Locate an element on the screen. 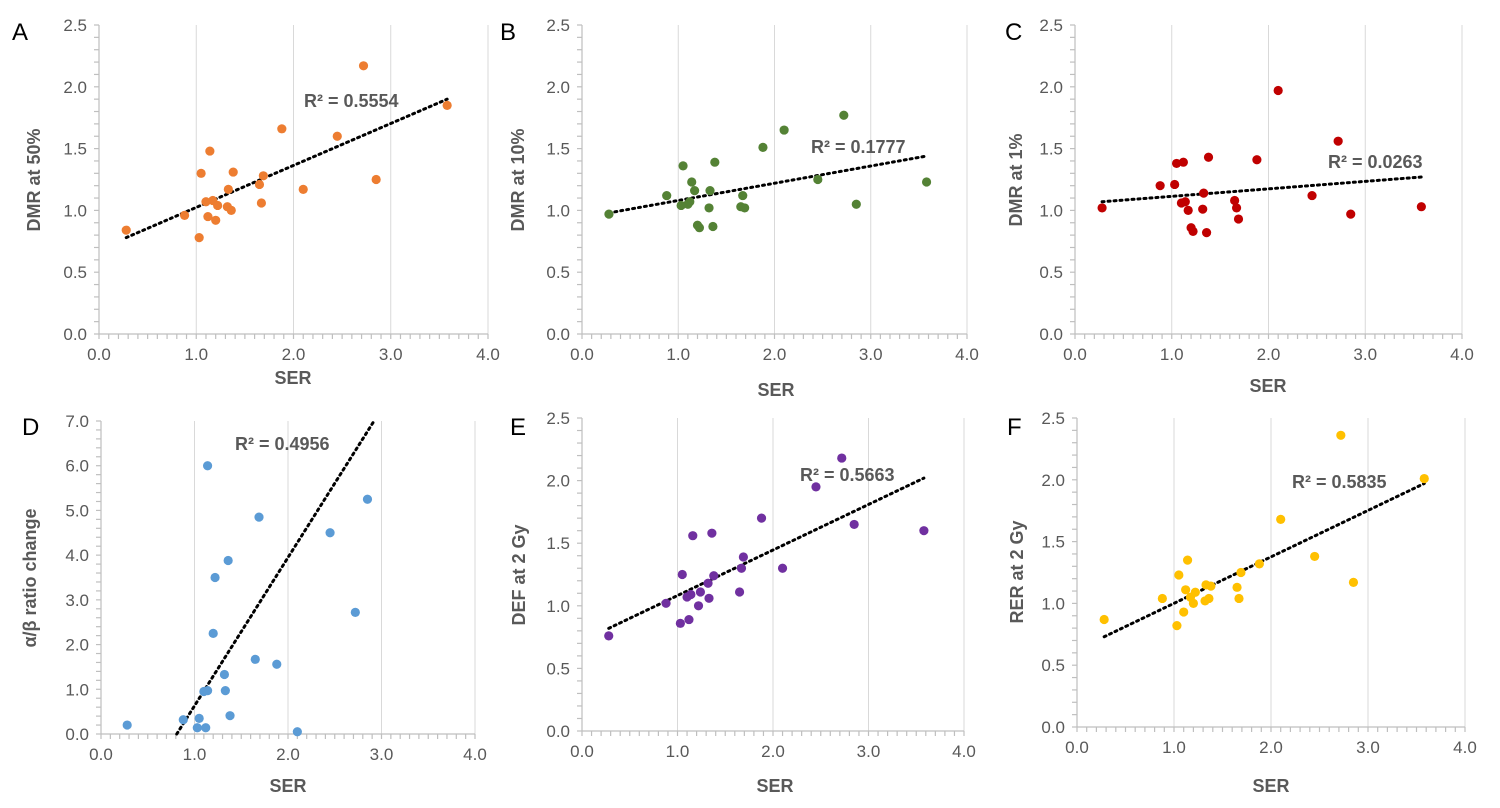  x-tick-label: 1.0 is located at coordinates (678, 354).